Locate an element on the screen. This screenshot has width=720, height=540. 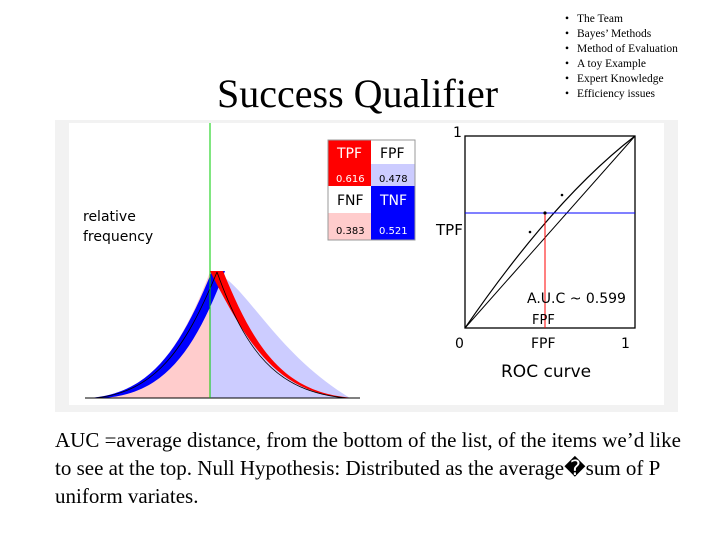
tpf-cell is located at coordinates (349, 152).